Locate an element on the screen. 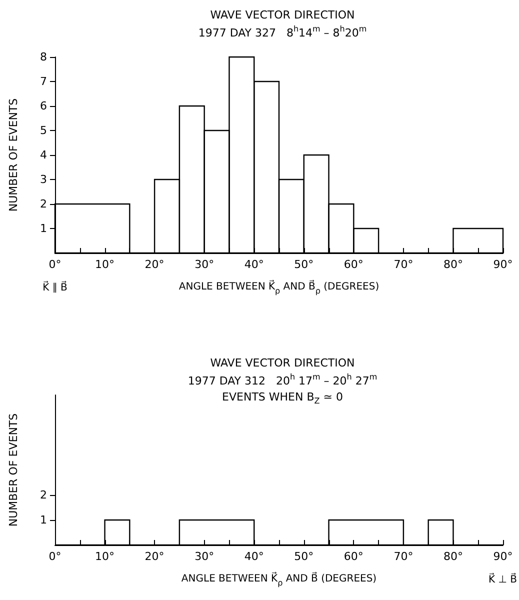 The height and width of the screenshot is (600, 519). y-tick-label: 6 is located at coordinates (43, 106).